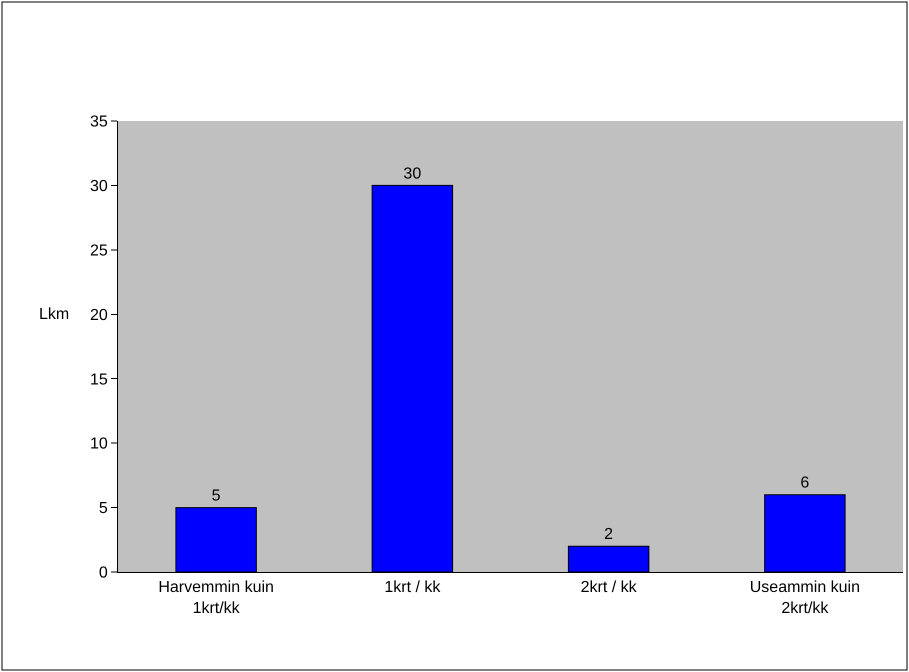 Image resolution: width=909 pixels, height=672 pixels. Describe the element at coordinates (412, 173) in the screenshot. I see `data-label: 30` at that location.